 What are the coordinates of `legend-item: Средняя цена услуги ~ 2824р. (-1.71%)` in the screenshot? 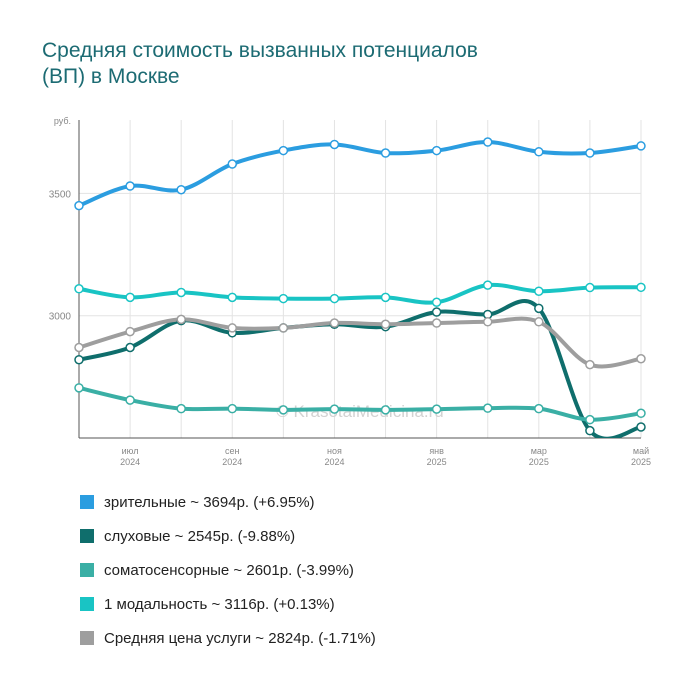 It's located at (228, 638).